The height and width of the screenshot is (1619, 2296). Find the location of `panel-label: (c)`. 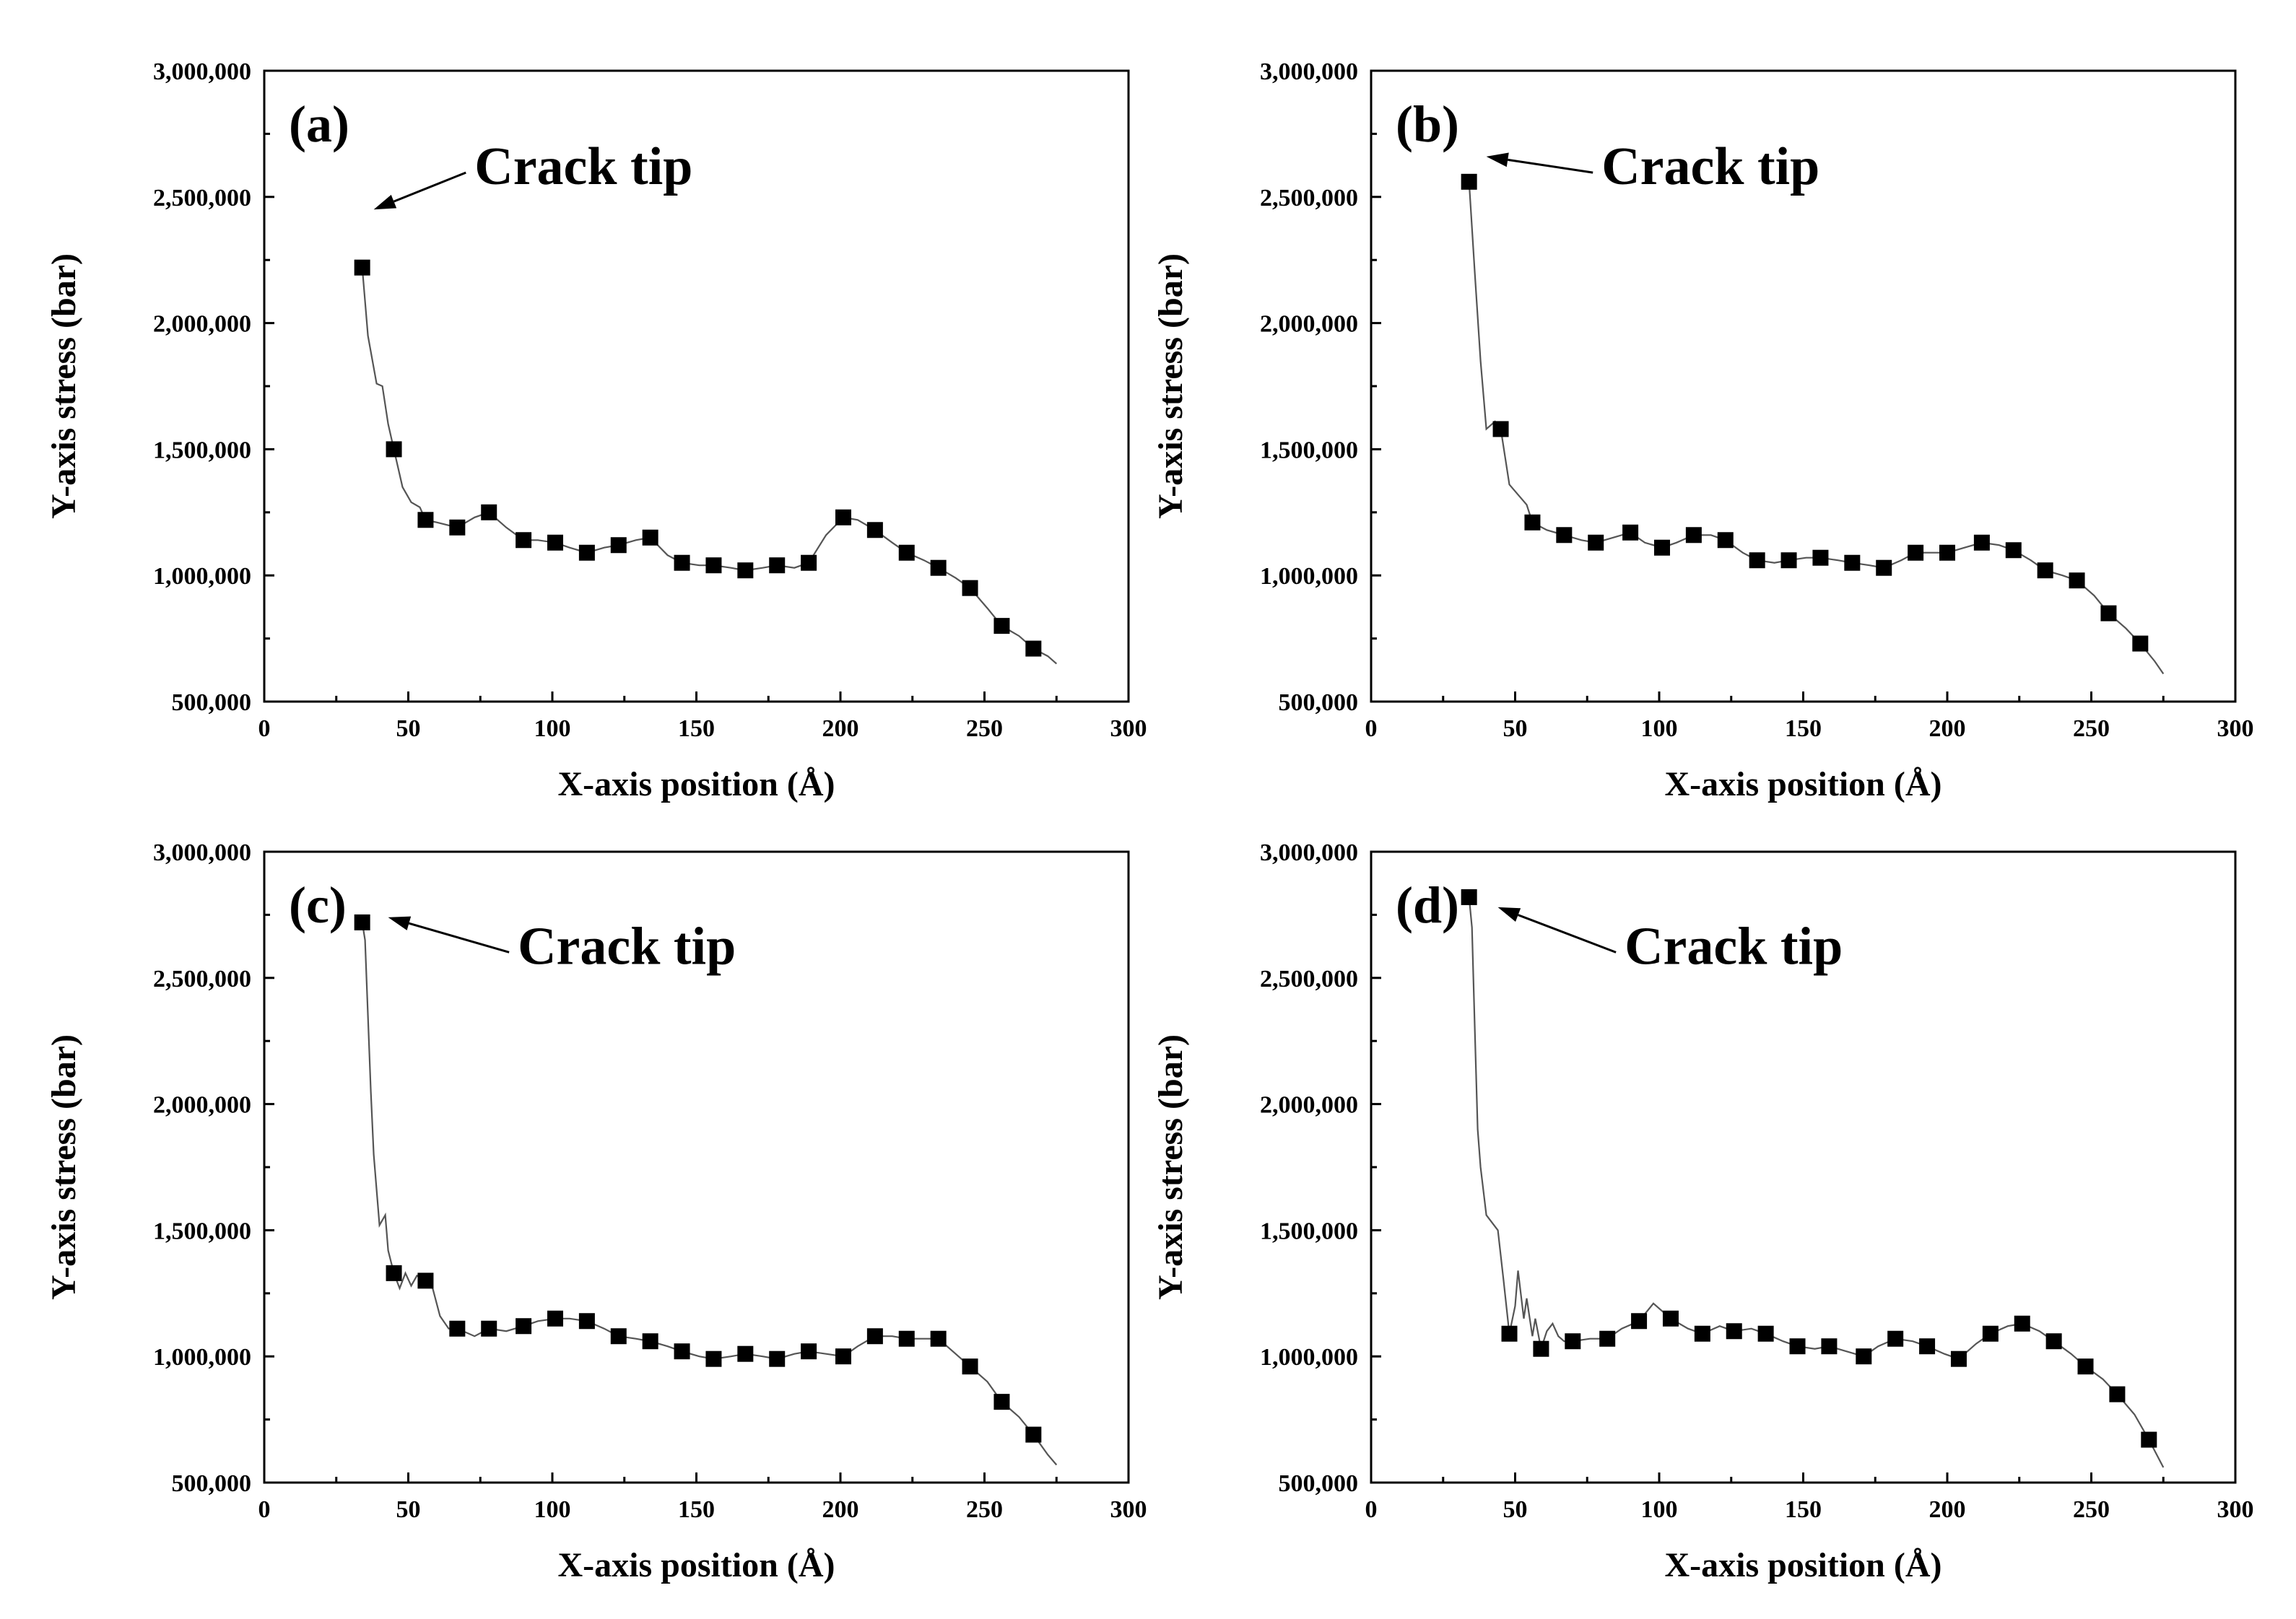

panel-label: (c) is located at coordinates (318, 905).